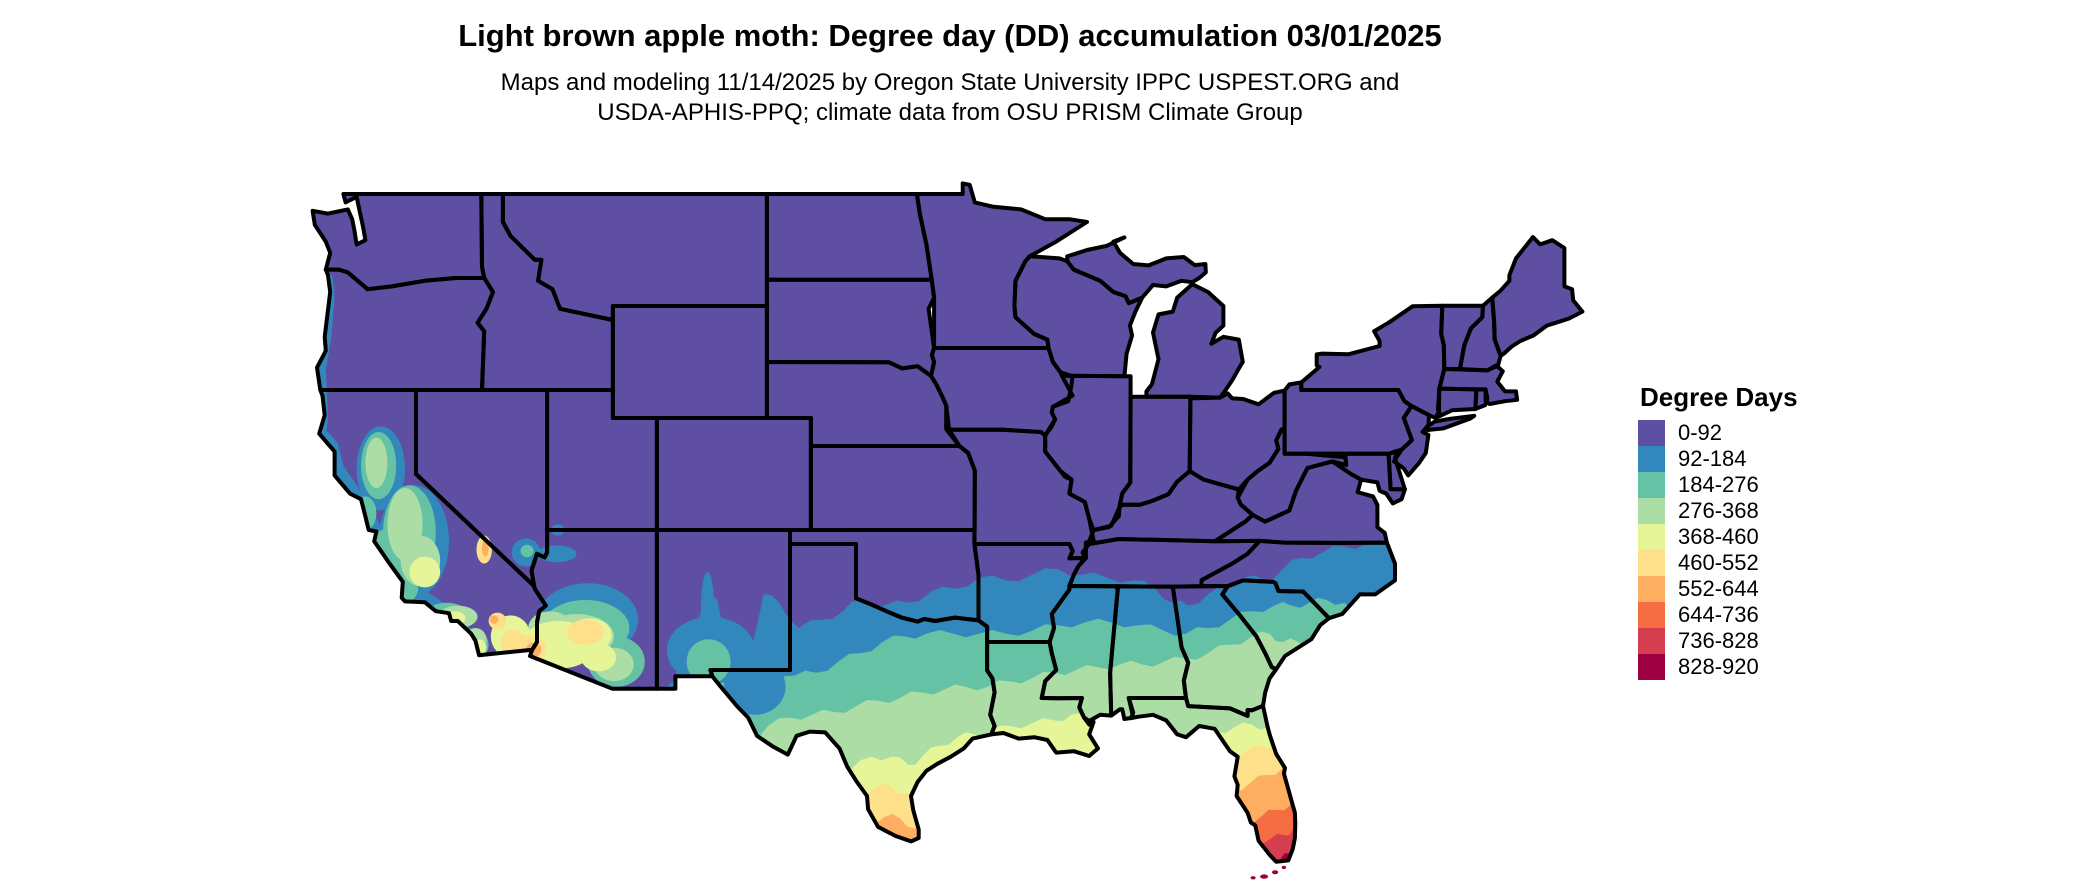 This screenshot has height=892, width=2100. I want to click on legend-item: 0-92, so click(1718, 433).